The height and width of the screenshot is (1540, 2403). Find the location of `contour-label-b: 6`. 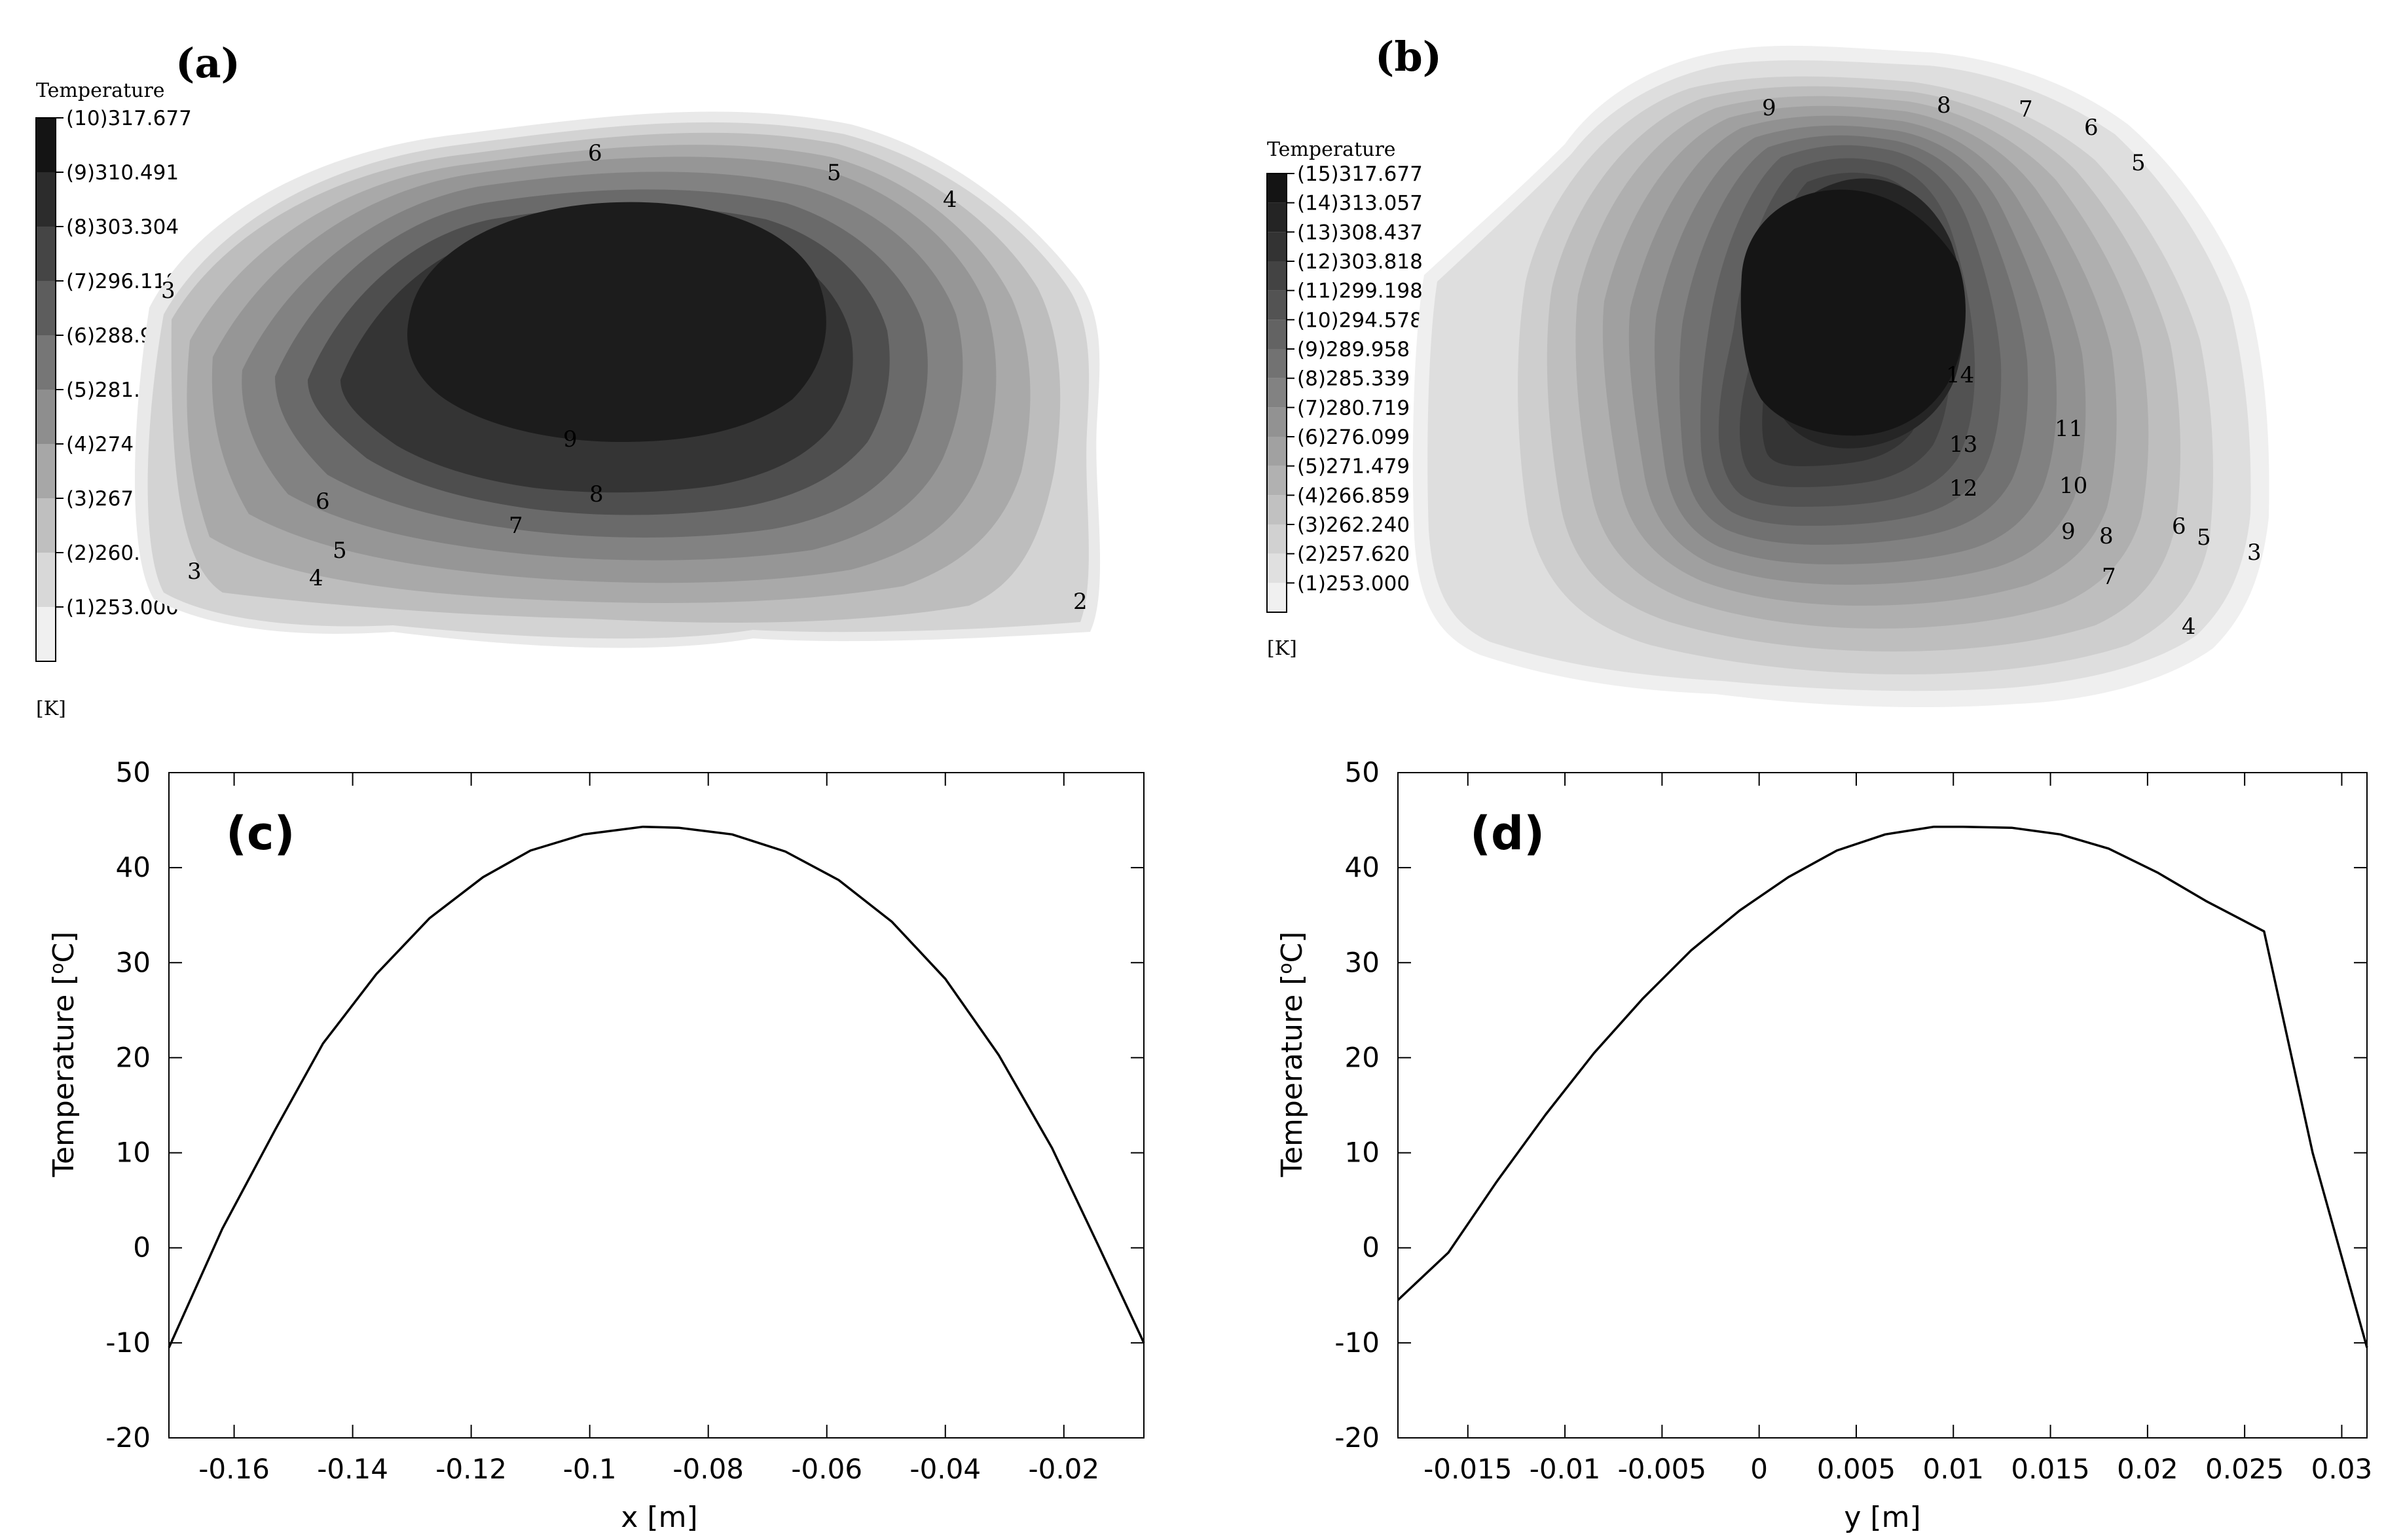

contour-label-b: 6 is located at coordinates (2091, 128).